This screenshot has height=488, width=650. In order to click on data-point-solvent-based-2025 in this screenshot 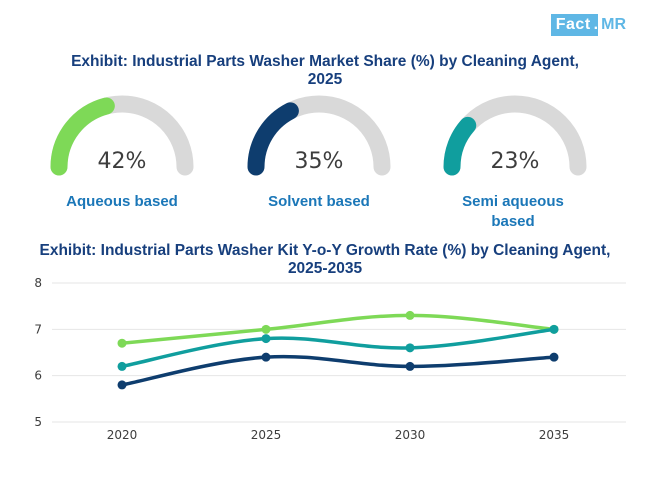, I will do `click(266, 357)`.